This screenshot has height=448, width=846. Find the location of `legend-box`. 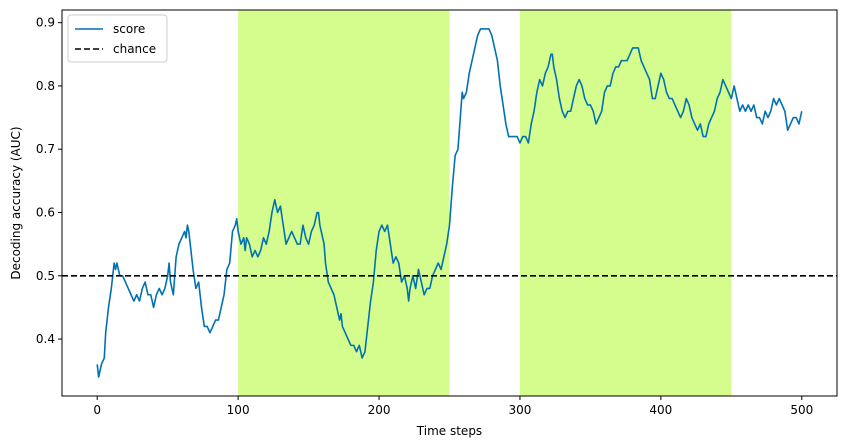

legend-box is located at coordinates (117, 38).